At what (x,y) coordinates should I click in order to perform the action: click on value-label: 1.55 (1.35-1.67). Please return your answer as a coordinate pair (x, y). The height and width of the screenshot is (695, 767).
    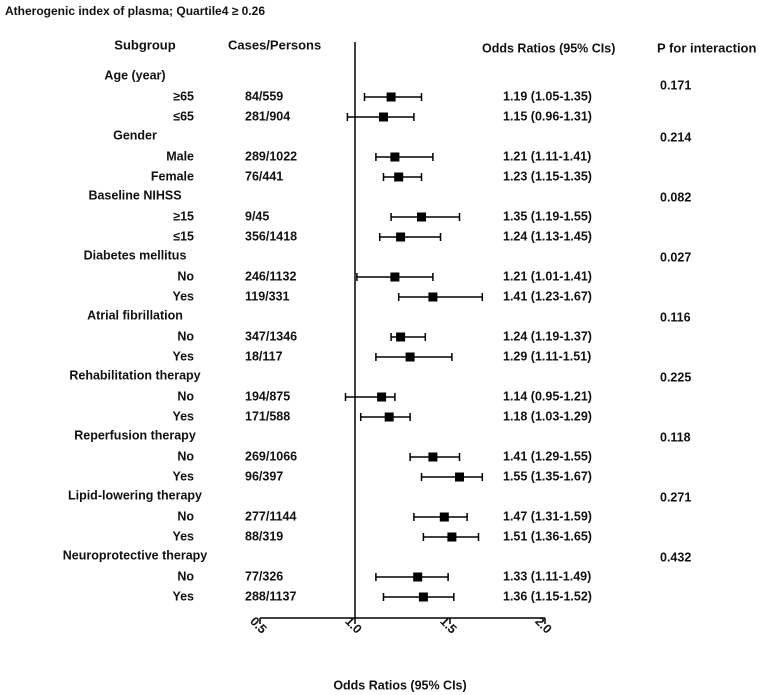
    Looking at the image, I should click on (547, 476).